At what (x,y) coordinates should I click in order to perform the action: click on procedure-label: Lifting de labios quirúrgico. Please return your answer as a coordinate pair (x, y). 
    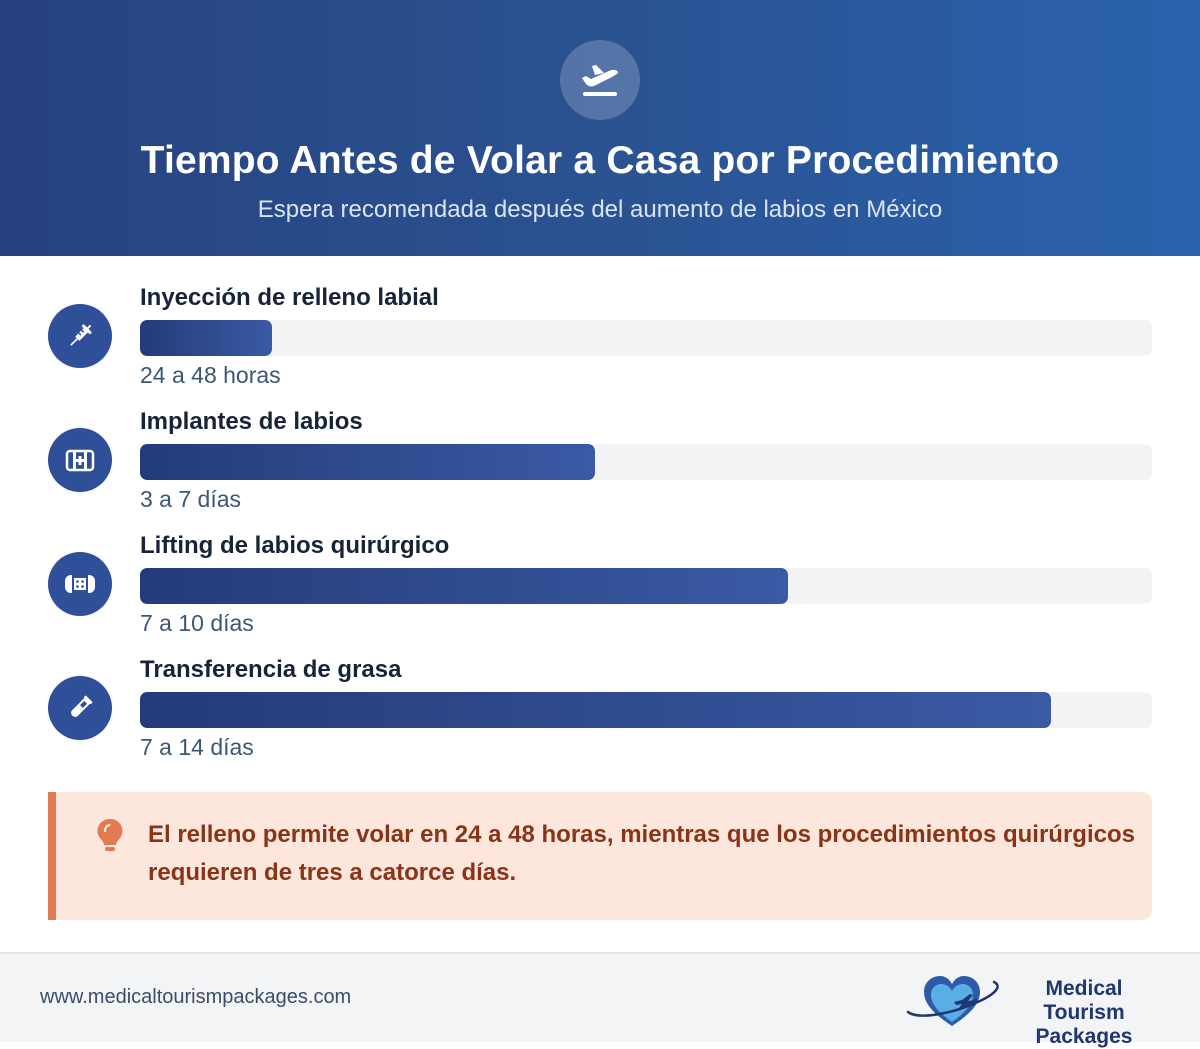
    Looking at the image, I should click on (295, 545).